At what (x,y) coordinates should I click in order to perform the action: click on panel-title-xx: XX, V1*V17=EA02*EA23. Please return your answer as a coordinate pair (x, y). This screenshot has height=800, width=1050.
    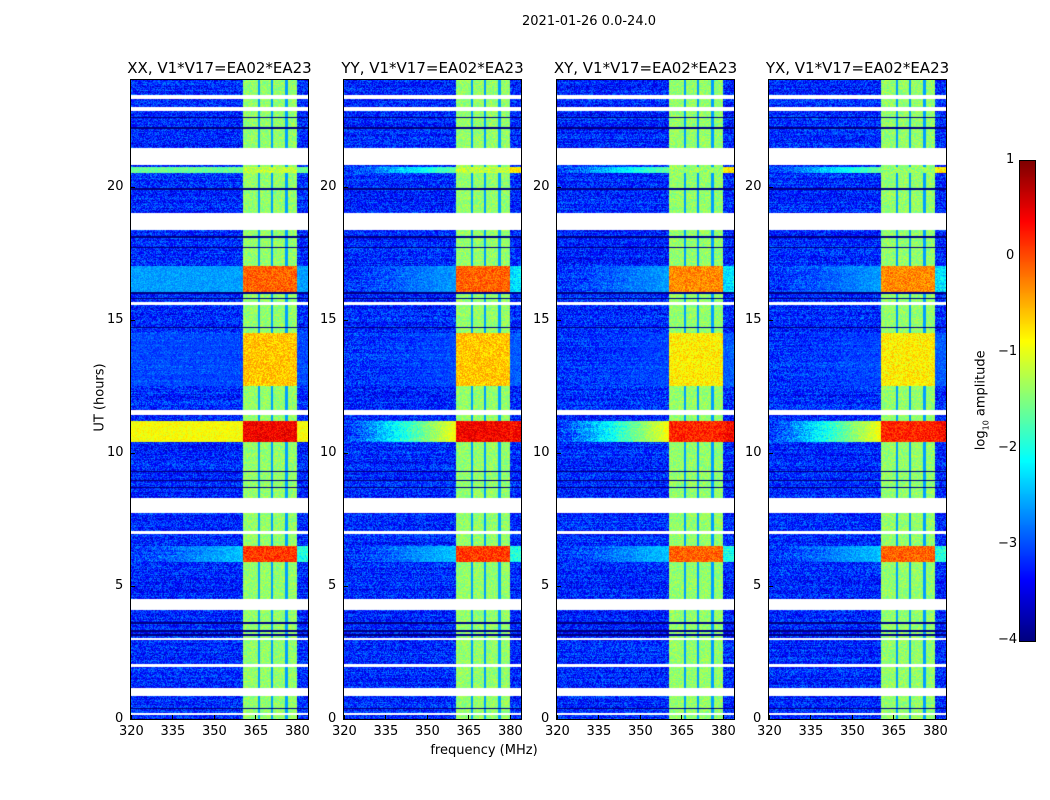
    Looking at the image, I should click on (219, 68).